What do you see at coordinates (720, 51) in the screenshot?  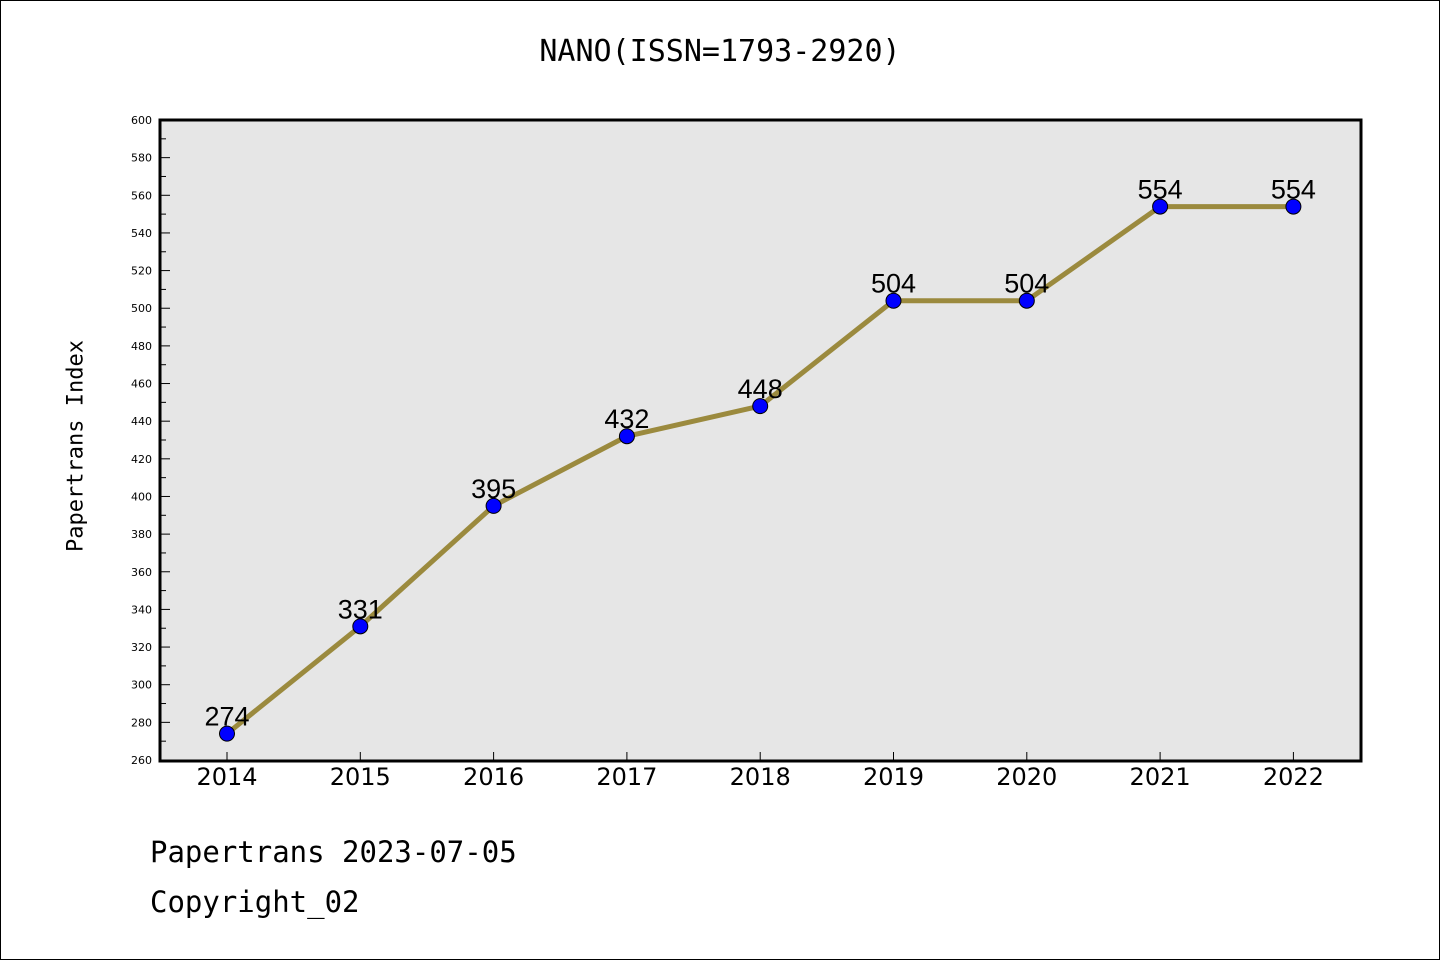 I see `chart-title: NANO(ISSN=1793-2920)` at bounding box center [720, 51].